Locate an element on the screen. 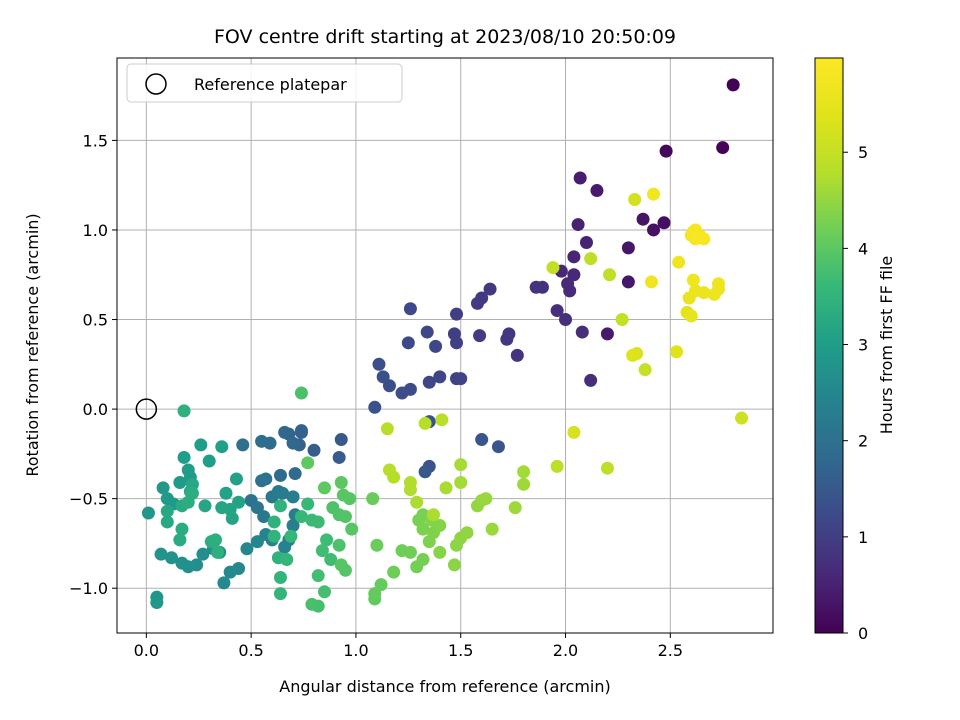  x-tick-label: 2.5 is located at coordinates (670, 650).